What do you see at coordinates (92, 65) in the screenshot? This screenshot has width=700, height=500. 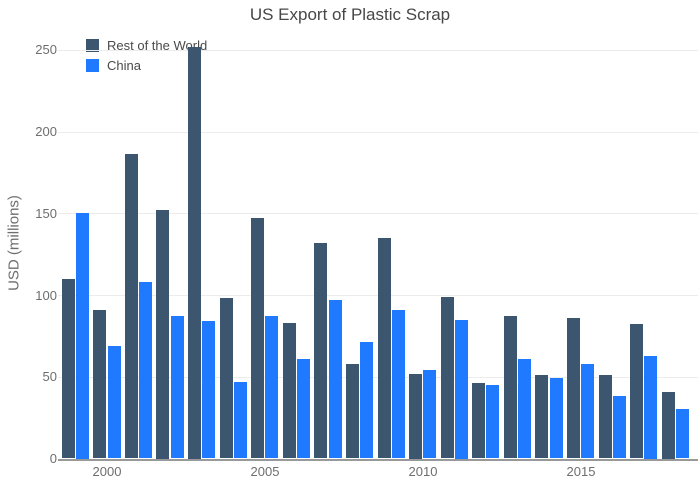 I see `legend-swatch-china` at bounding box center [92, 65].